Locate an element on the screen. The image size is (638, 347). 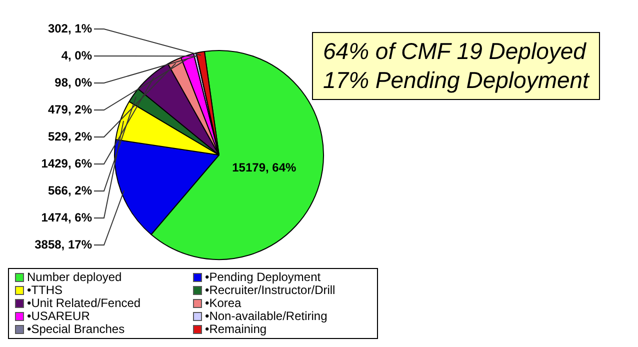
data-label: 4, 0% is located at coordinates (76, 55).